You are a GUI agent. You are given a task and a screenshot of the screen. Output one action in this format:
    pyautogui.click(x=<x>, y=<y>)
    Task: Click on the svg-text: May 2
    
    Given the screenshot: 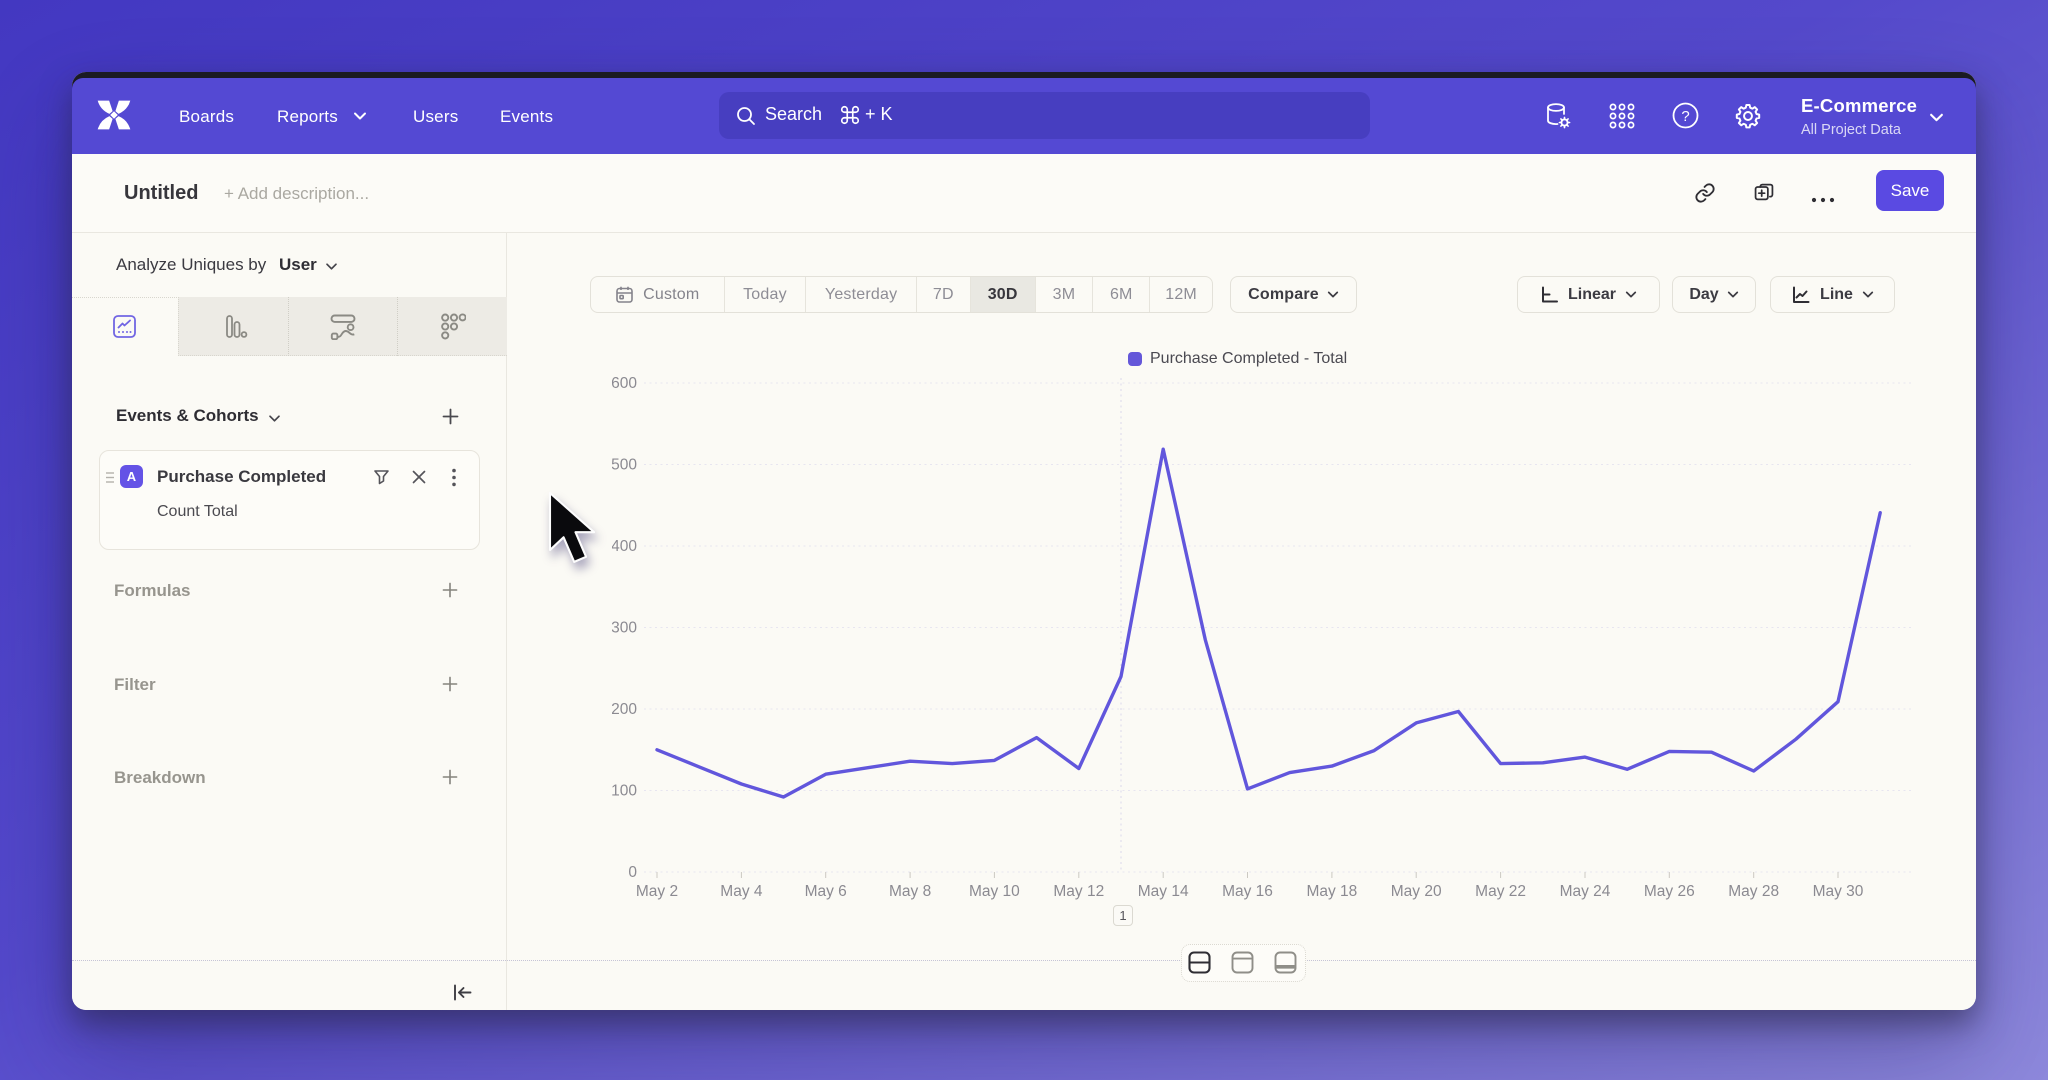 What is the action you would take?
    pyautogui.click(x=657, y=891)
    